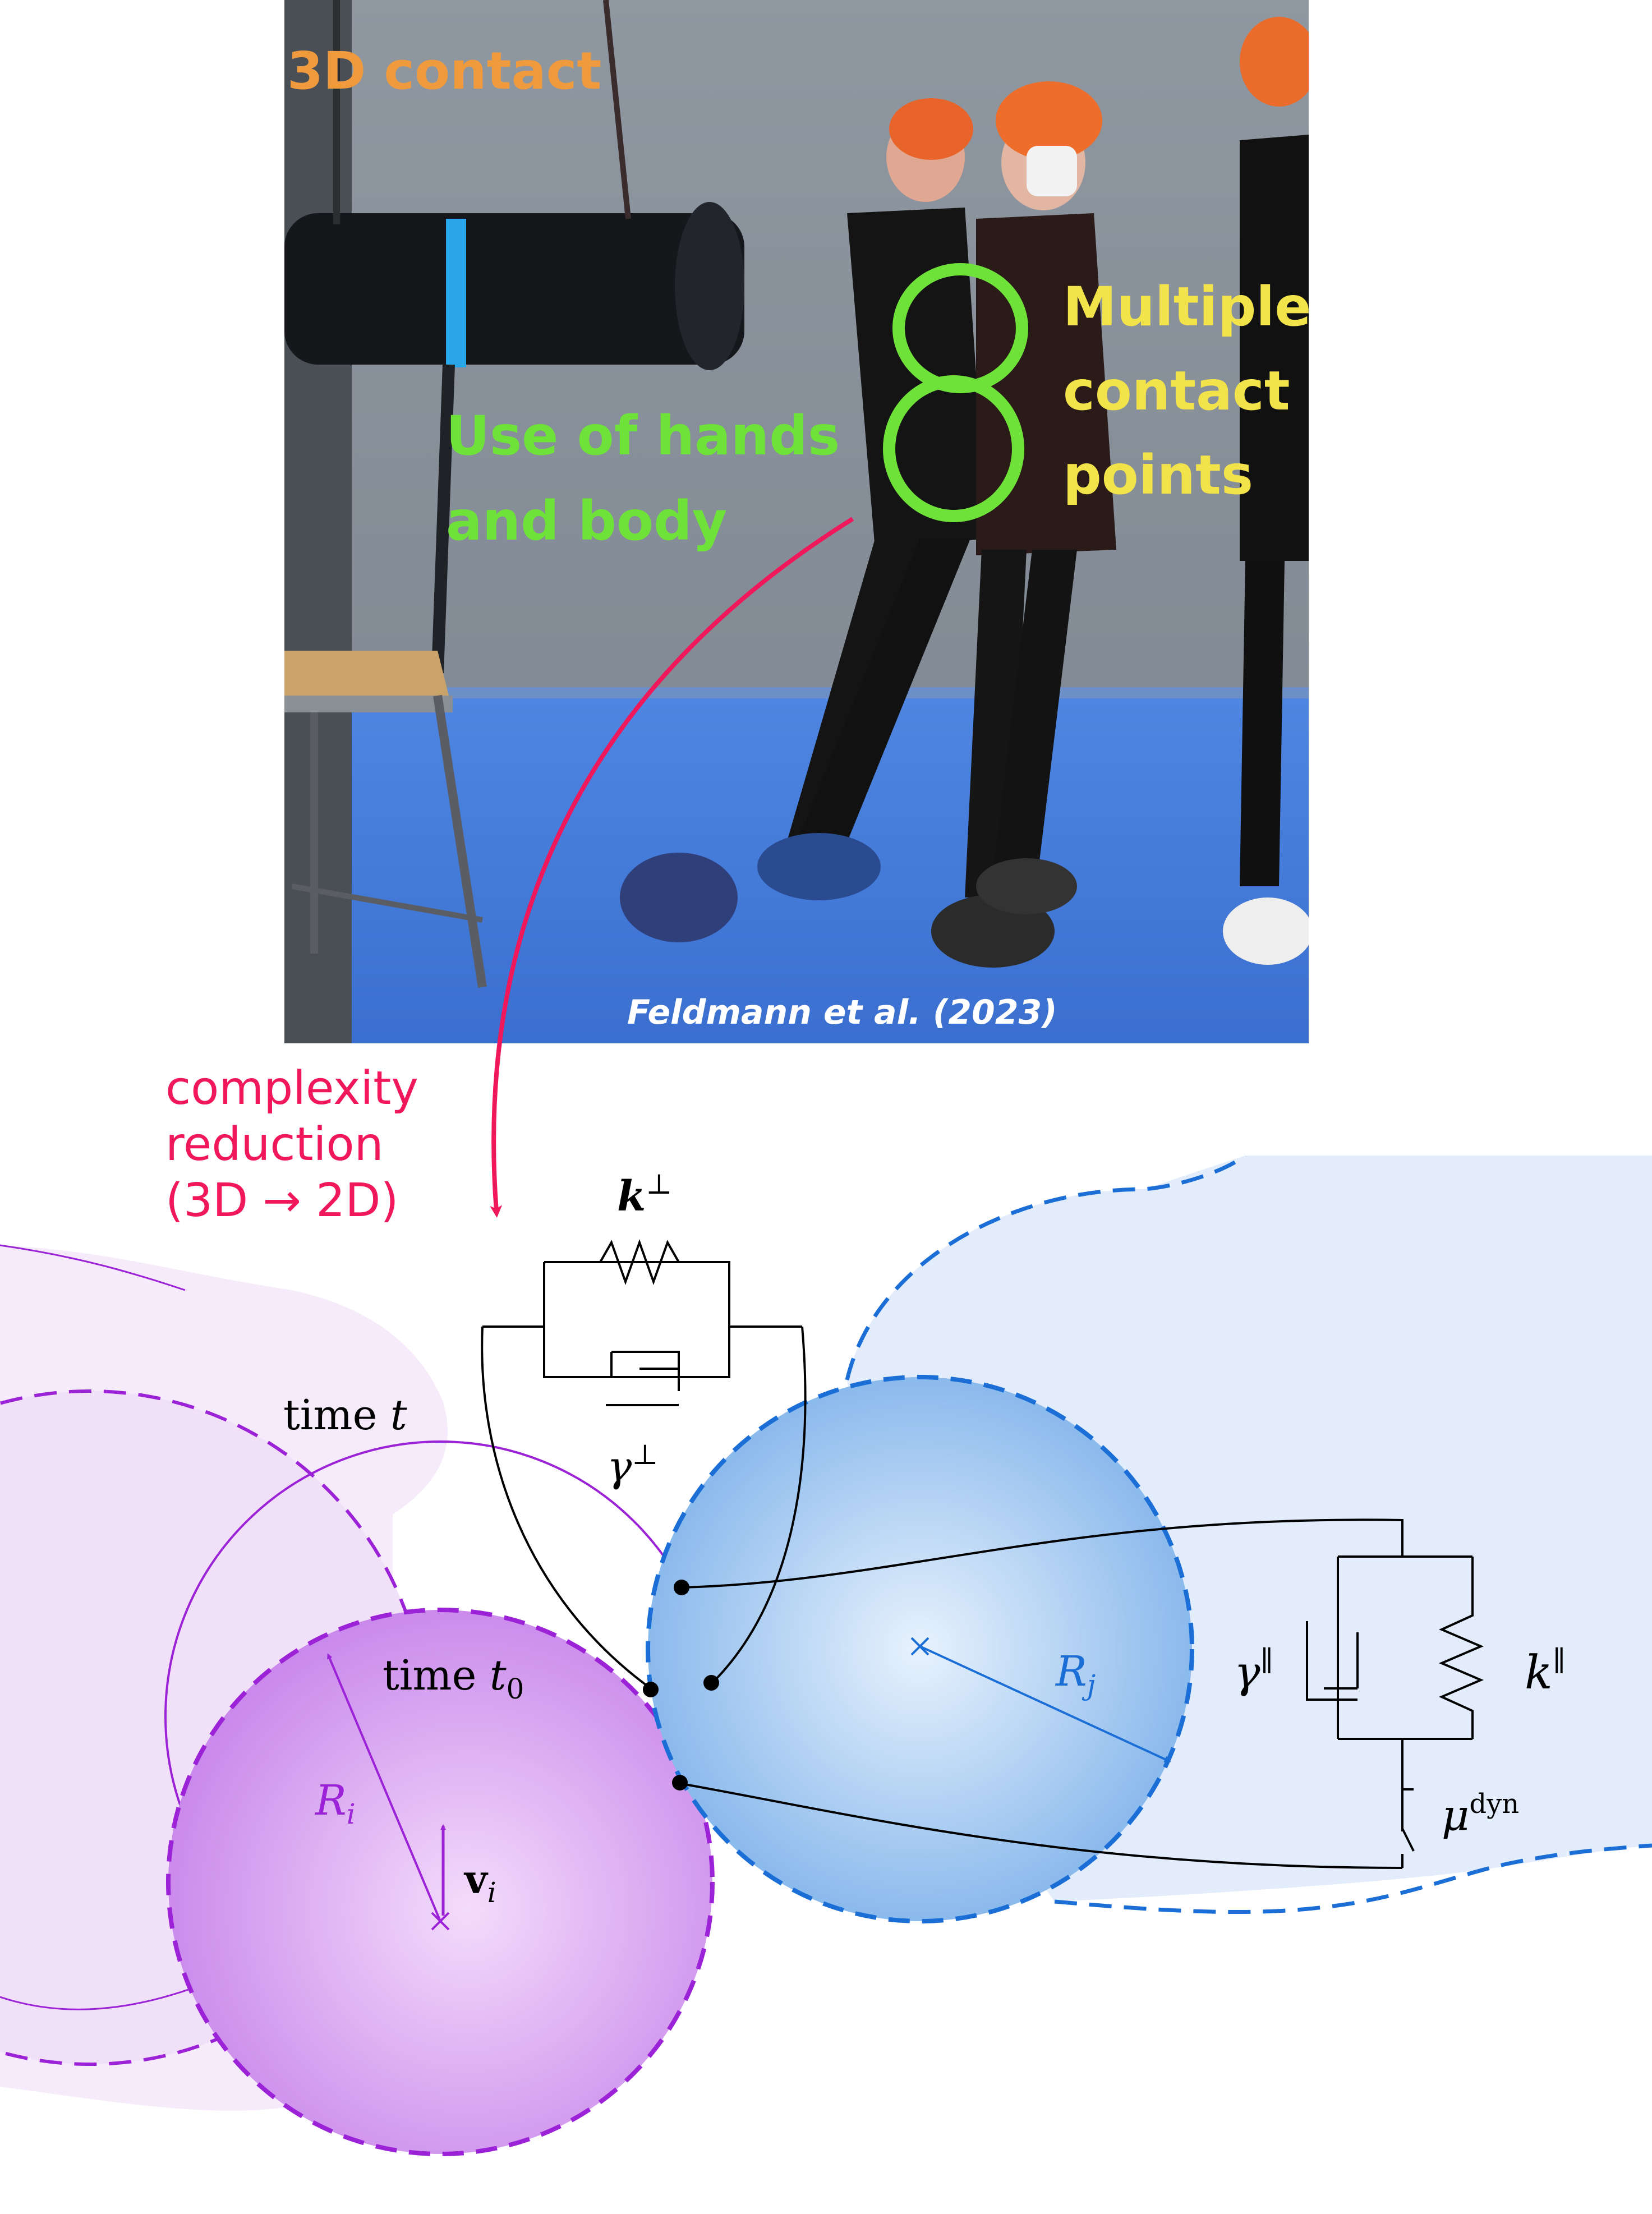  What do you see at coordinates (632, 1464) in the screenshot?
I see `label-gamma-perp: γ⊥` at bounding box center [632, 1464].